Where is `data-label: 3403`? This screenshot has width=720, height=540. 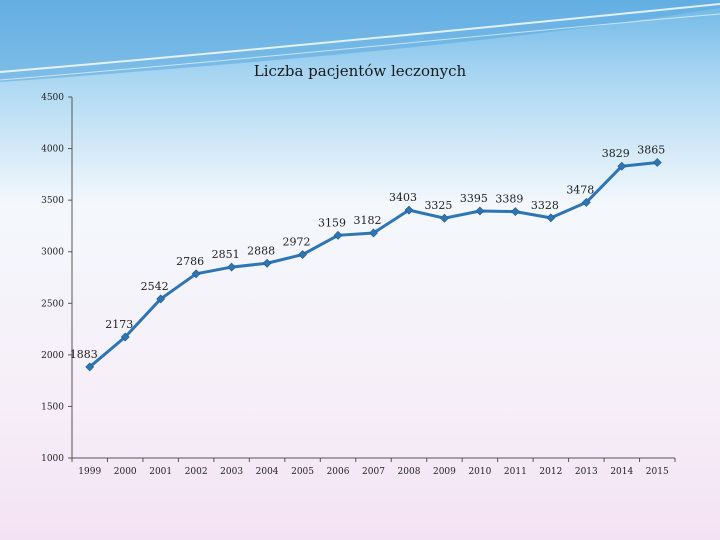
data-label: 3403 is located at coordinates (403, 197).